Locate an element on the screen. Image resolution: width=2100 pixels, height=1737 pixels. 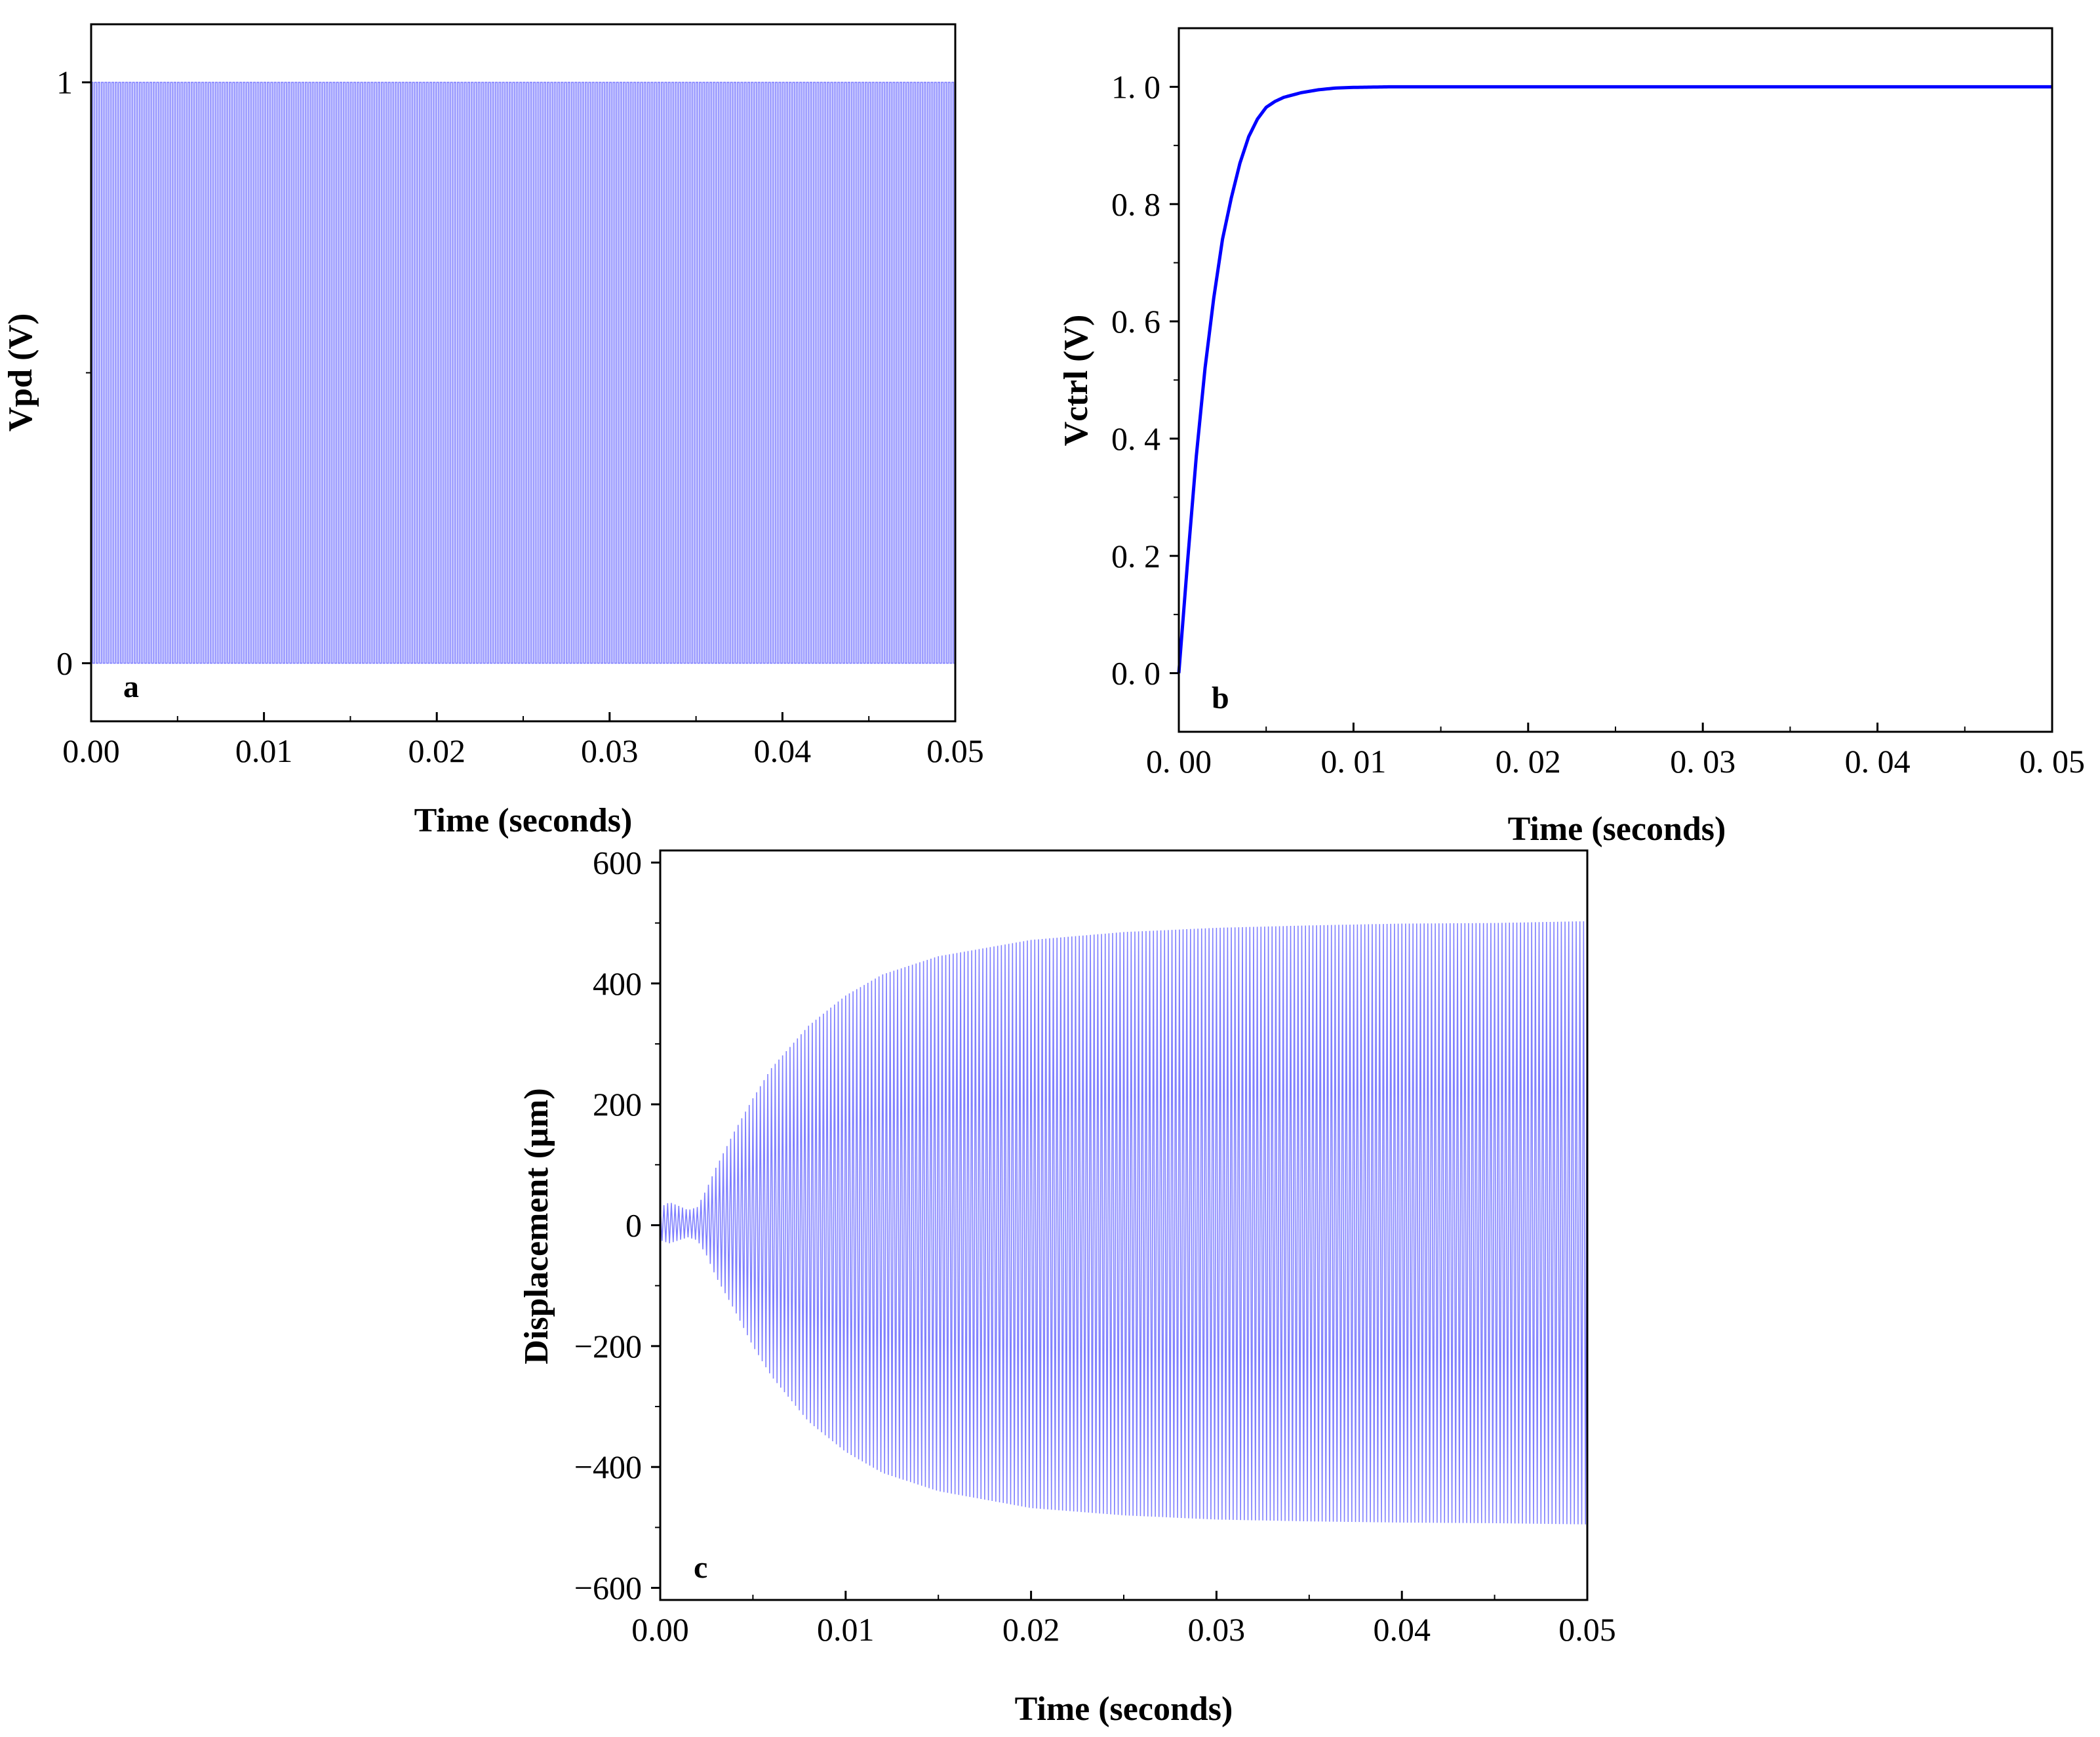
vctrl-curve-series is located at coordinates (1614, 379).